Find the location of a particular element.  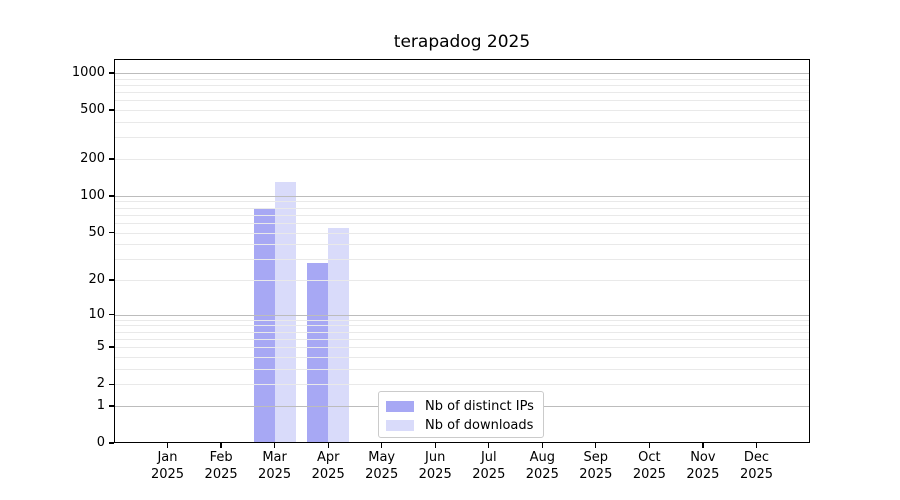

y-tick-label: 50 is located at coordinates (96, 232).